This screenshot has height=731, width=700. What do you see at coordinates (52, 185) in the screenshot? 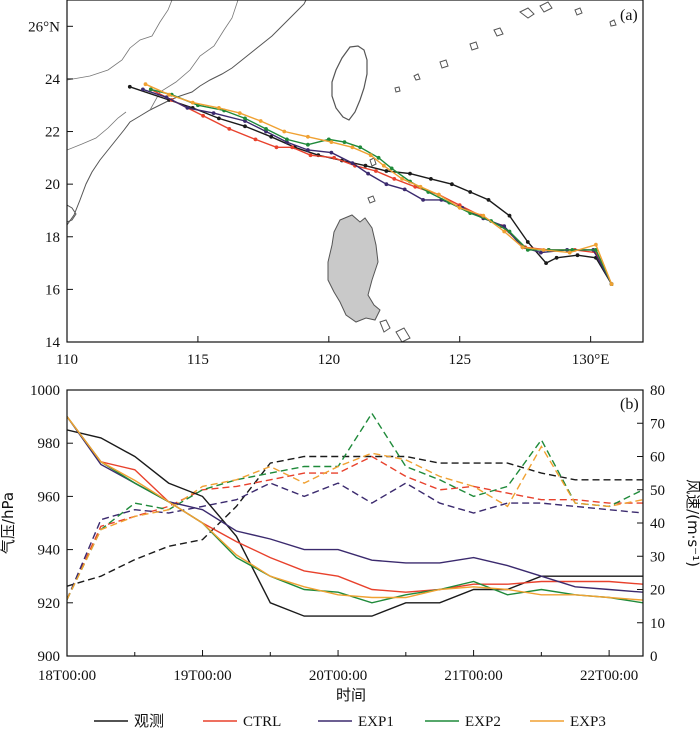
I see `map-y-tick-label: 20` at bounding box center [52, 185].